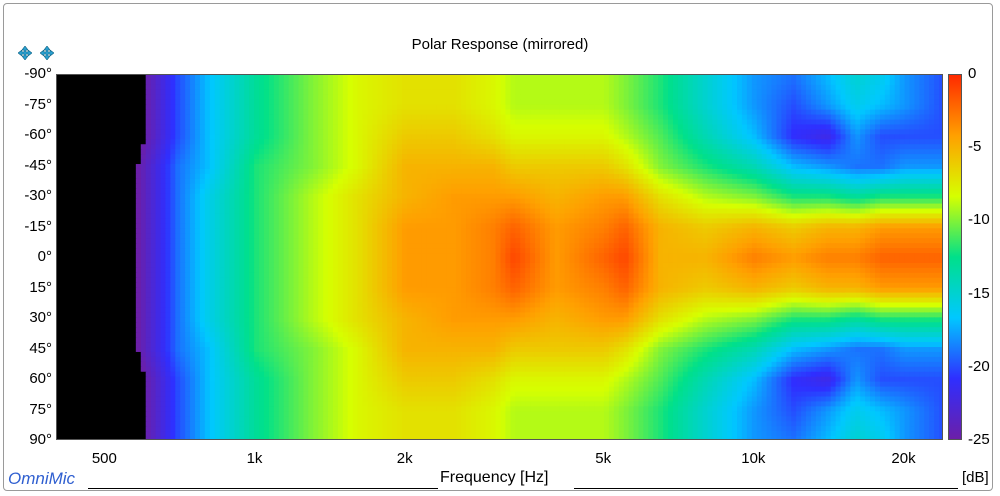 The height and width of the screenshot is (496, 1000). What do you see at coordinates (25, 53) in the screenshot?
I see `zoom-in-icon` at bounding box center [25, 53].